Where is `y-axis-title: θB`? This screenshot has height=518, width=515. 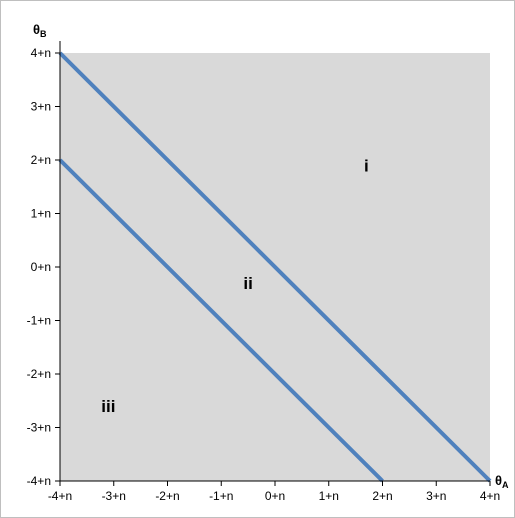
y-axis-title: θB is located at coordinates (40, 30).